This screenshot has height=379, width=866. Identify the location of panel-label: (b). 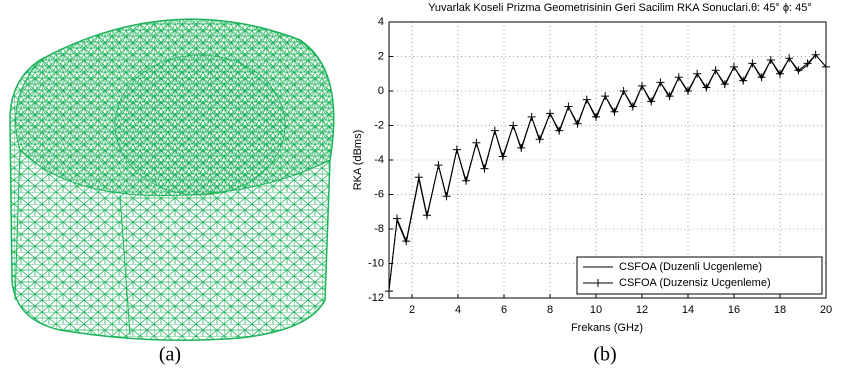
(604, 355).